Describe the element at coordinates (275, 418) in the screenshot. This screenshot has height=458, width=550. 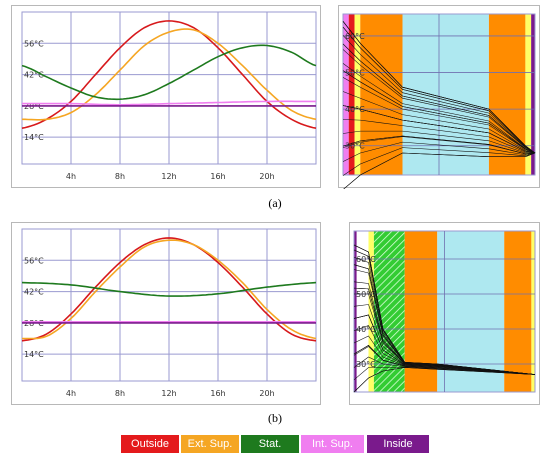
I see `caption-b: (b)` at that location.